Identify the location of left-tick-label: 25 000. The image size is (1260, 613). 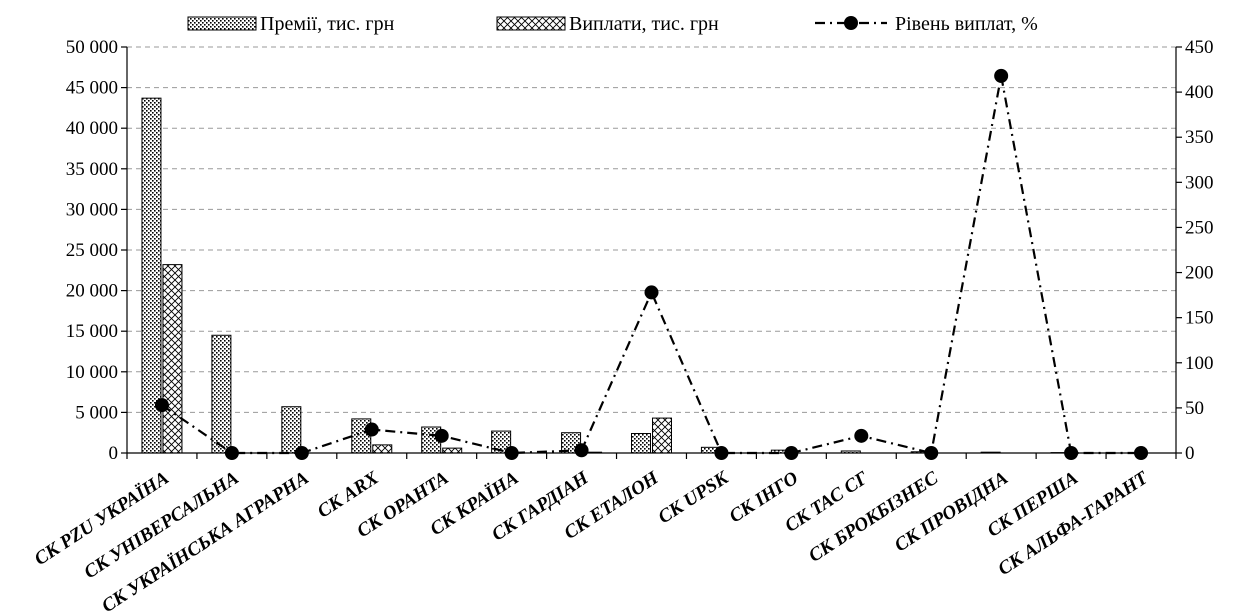
(92, 250).